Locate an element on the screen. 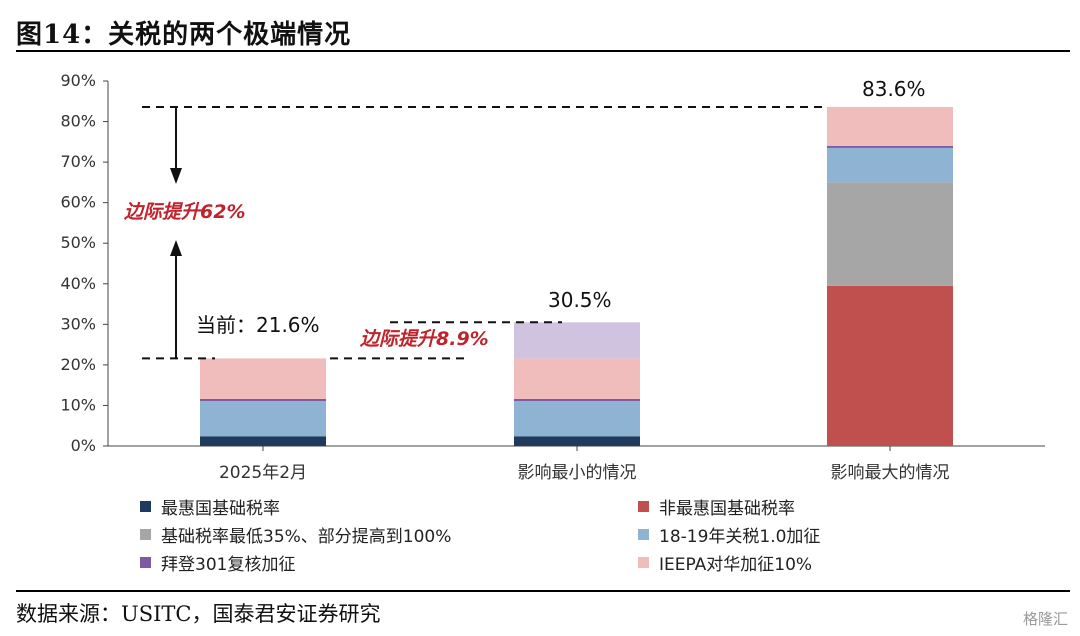  y-tick-label: 10% is located at coordinates (78, 404).